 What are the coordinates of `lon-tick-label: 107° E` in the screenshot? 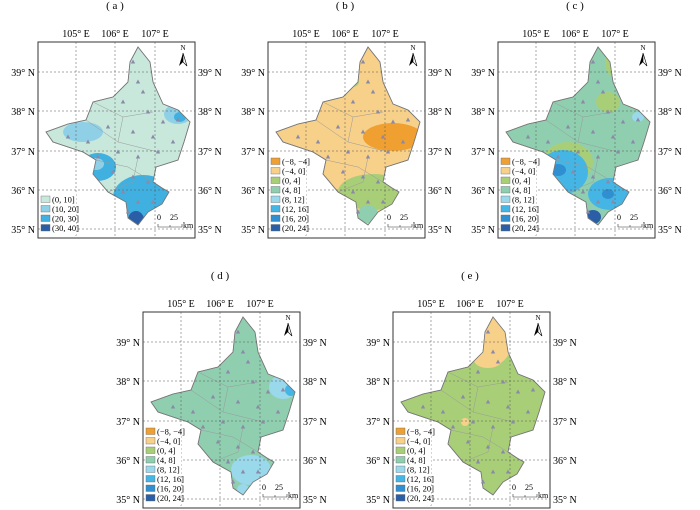 It's located at (510, 304).